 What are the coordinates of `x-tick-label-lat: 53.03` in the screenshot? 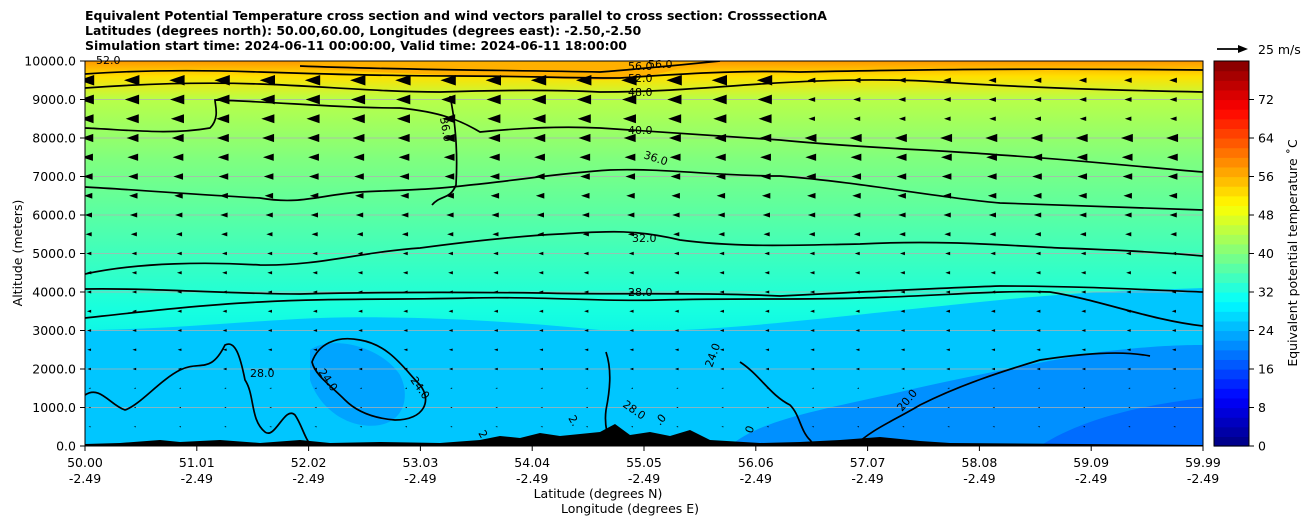 It's located at (421, 462).